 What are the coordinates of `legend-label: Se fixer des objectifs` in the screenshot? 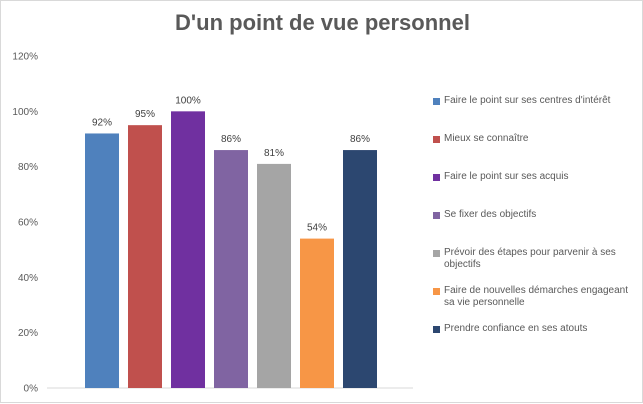 It's located at (490, 214).